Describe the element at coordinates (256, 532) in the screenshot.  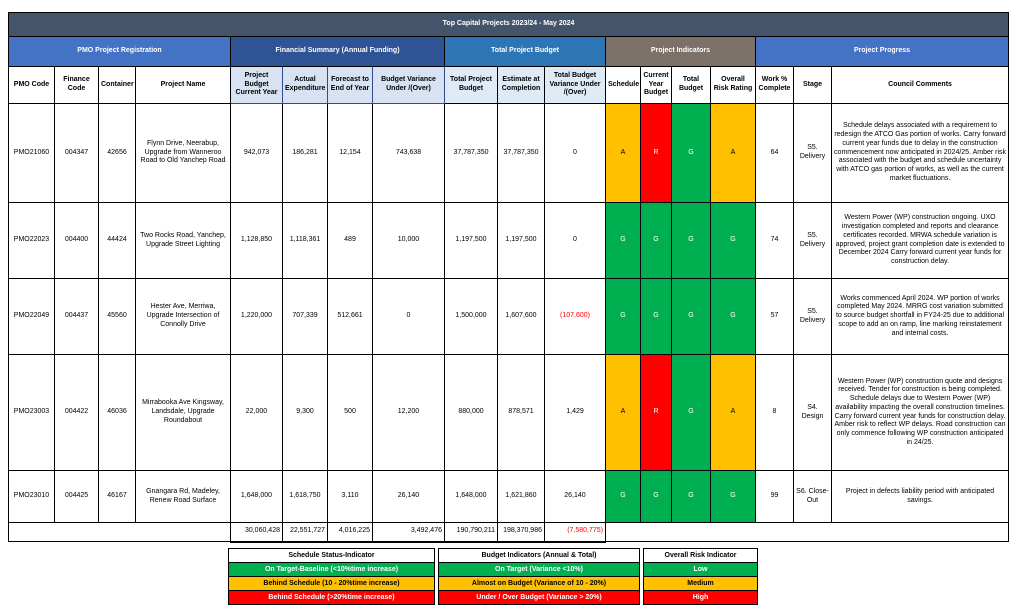
I see `total-project-budget-current-year: 30,060,428` at that location.